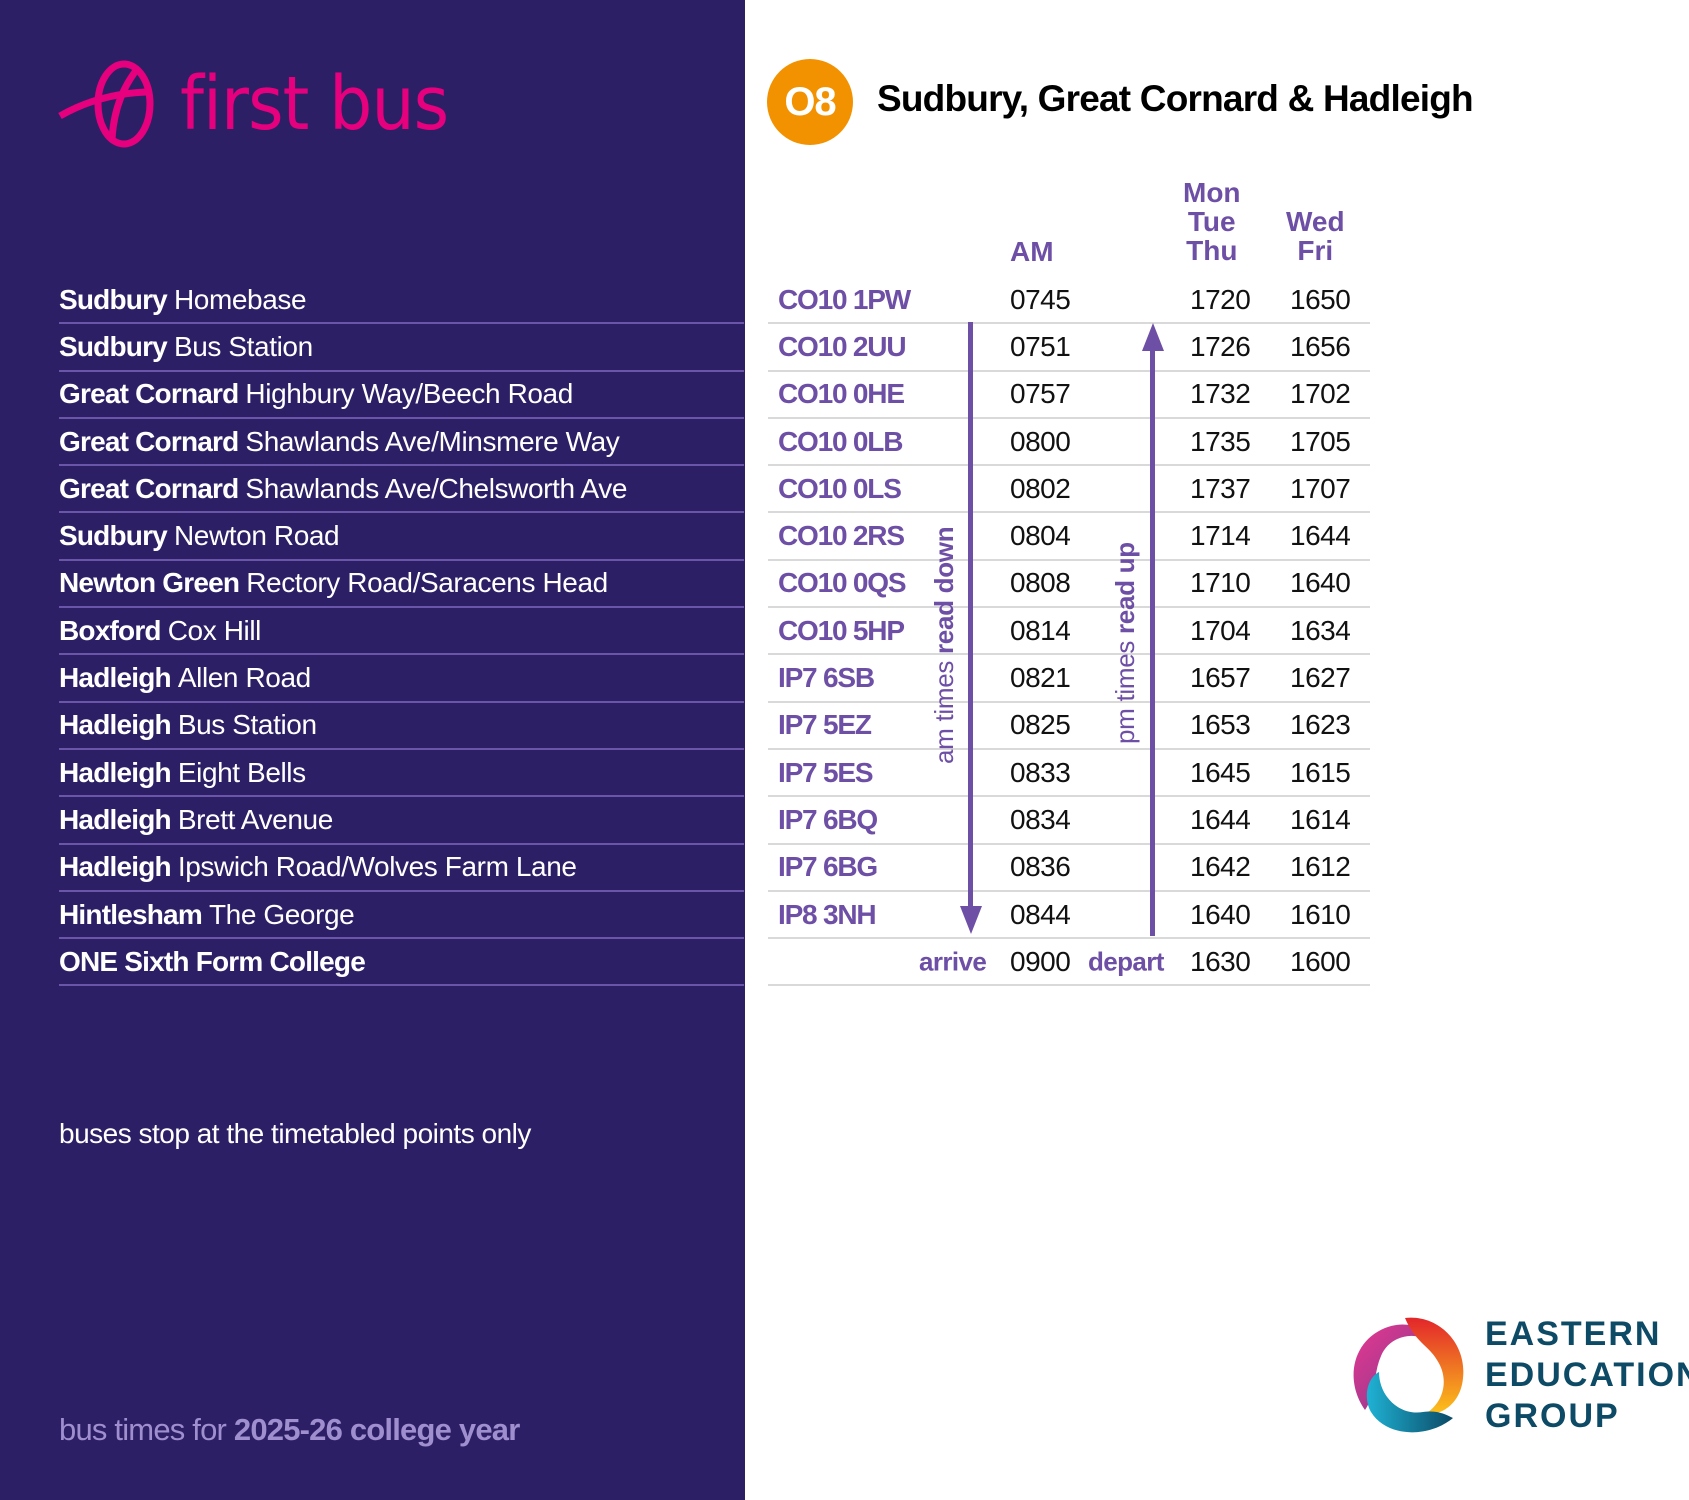 The width and height of the screenshot is (1689, 1500). I want to click on stop-place: Homebase, so click(240, 299).